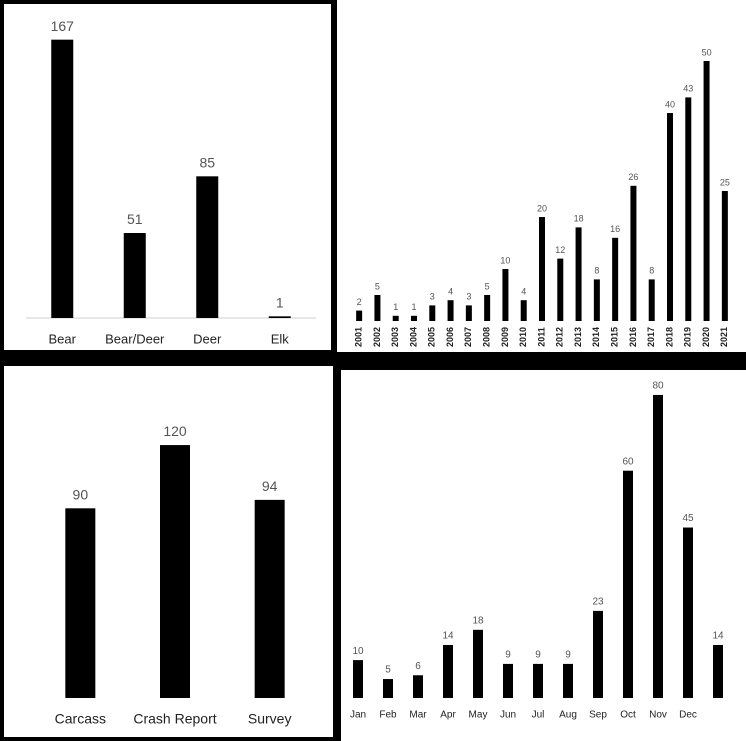  Describe the element at coordinates (450, 337) in the screenshot. I see `category-label: 2006` at that location.